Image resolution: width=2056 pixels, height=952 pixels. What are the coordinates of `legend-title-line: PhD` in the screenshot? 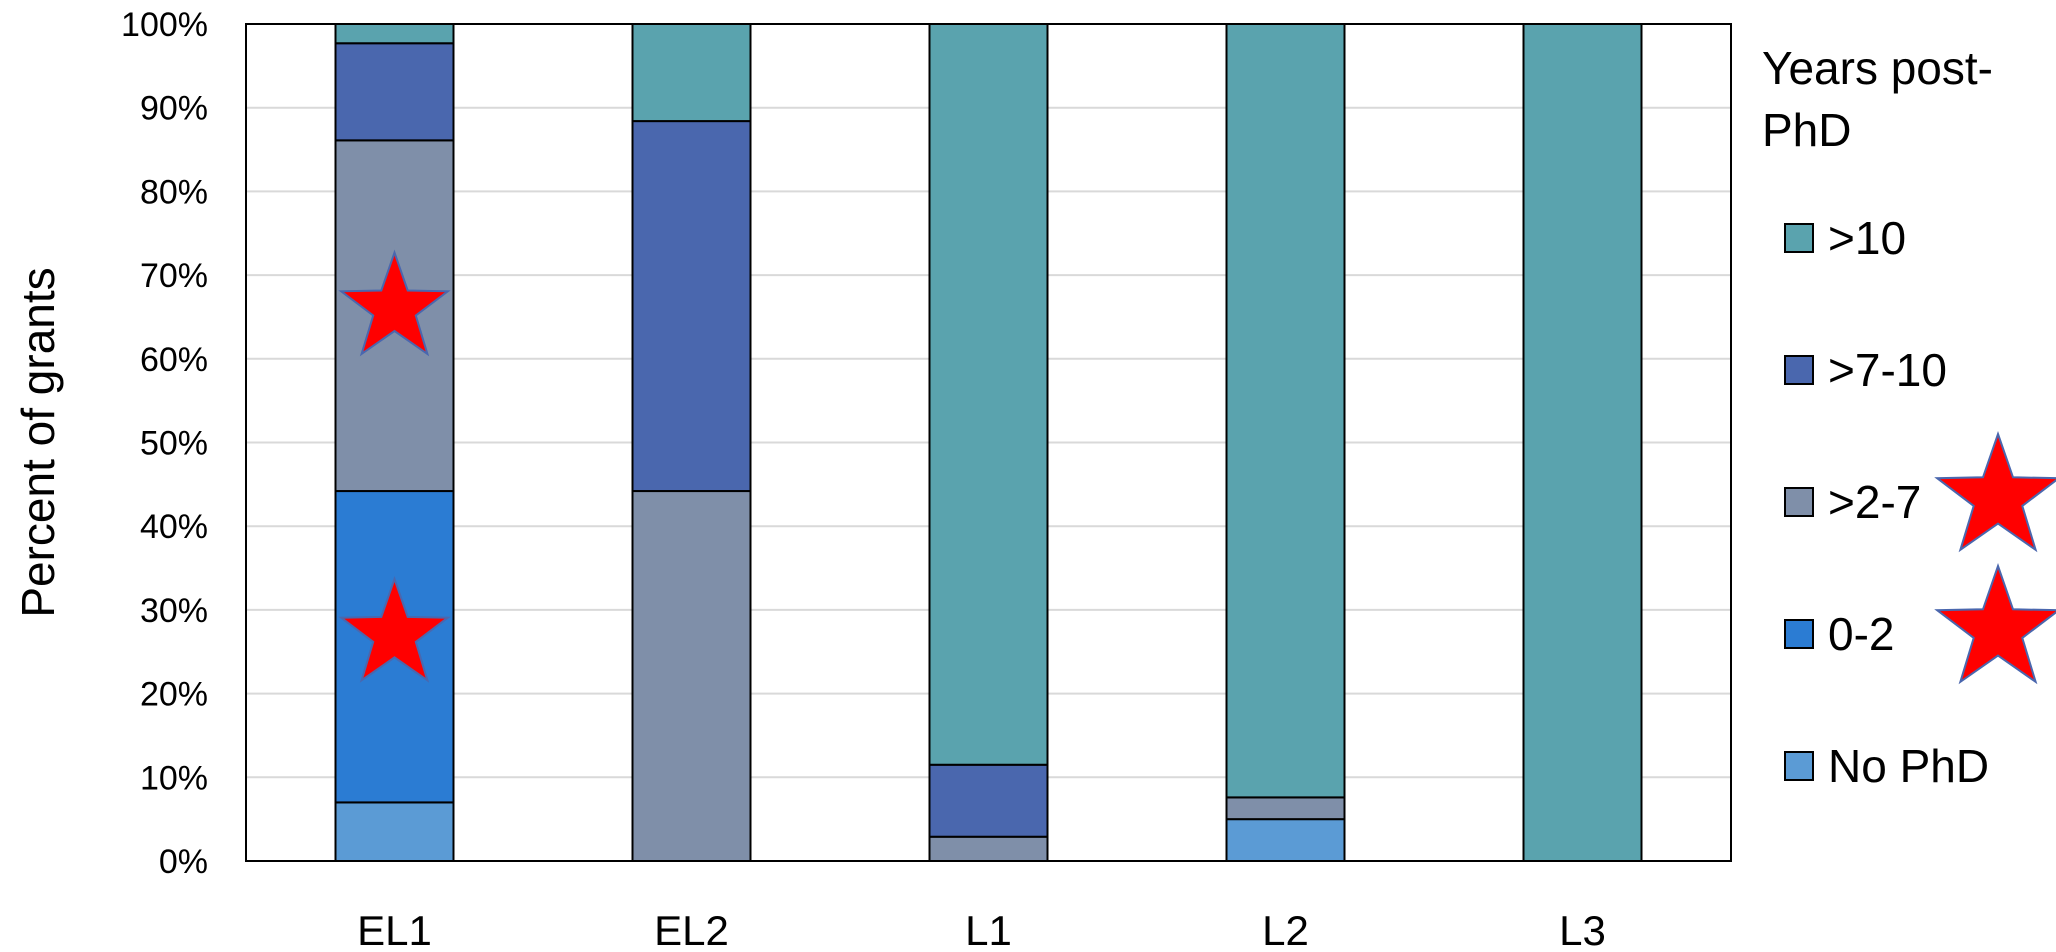 It's located at (1806, 130).